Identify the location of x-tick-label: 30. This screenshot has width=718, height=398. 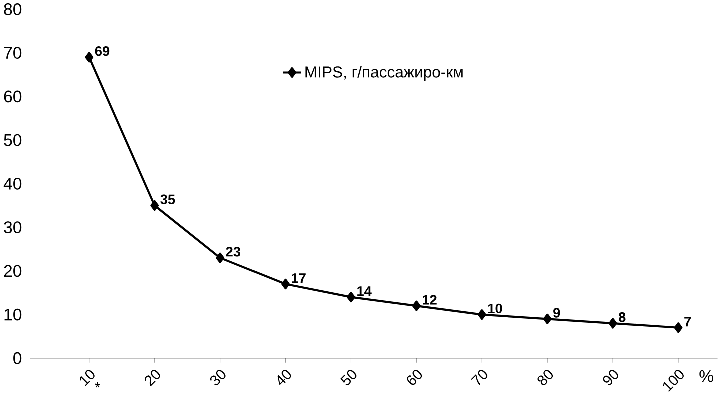
(218, 378).